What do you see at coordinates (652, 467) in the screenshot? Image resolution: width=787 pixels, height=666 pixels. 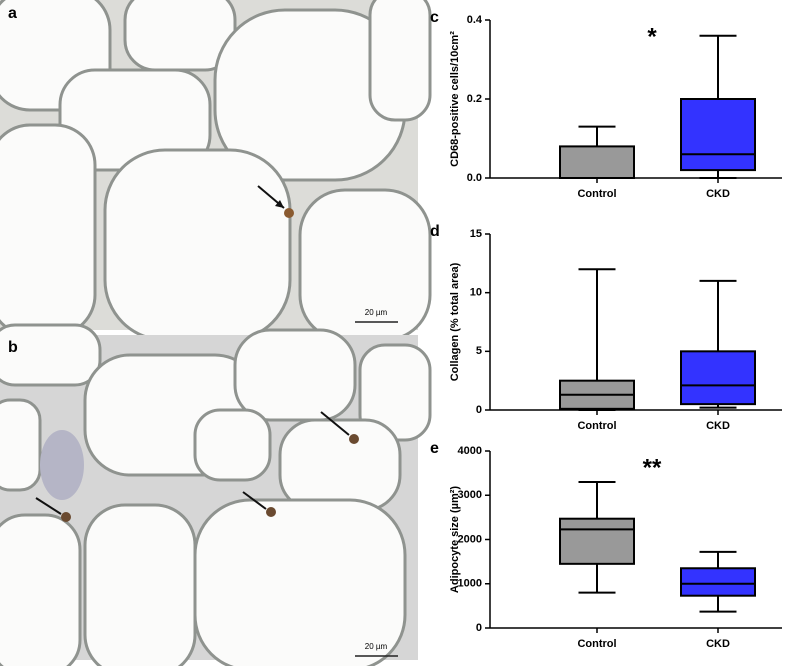 I see `significance: **` at bounding box center [652, 467].